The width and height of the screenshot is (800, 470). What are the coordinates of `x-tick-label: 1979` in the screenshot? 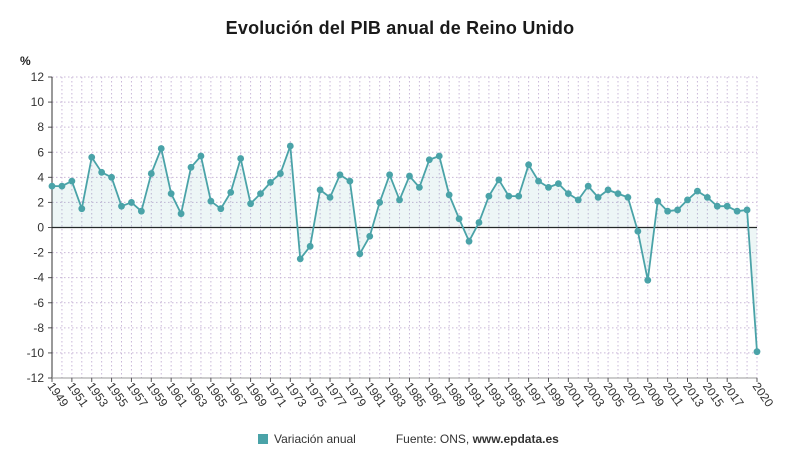 It's located at (355, 395).